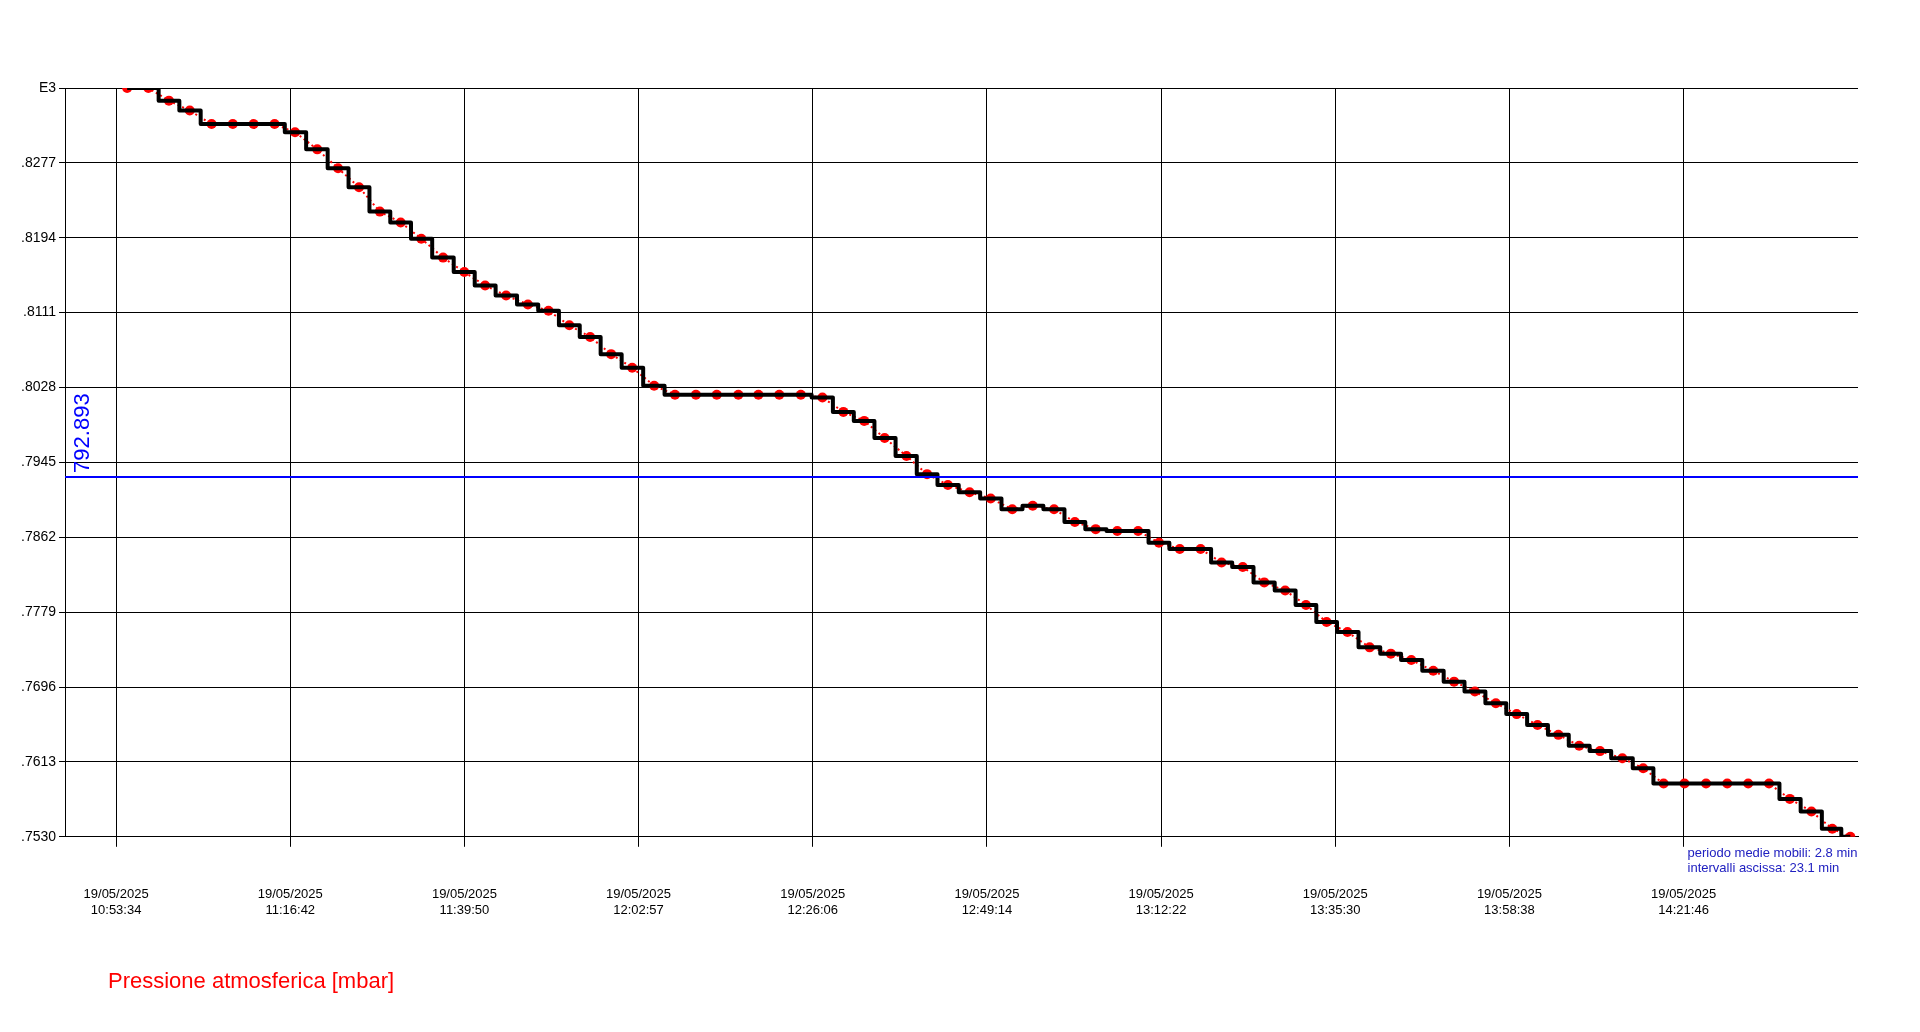  Describe the element at coordinates (38, 760) in the screenshot. I see `y-tick-label: .7613` at that location.